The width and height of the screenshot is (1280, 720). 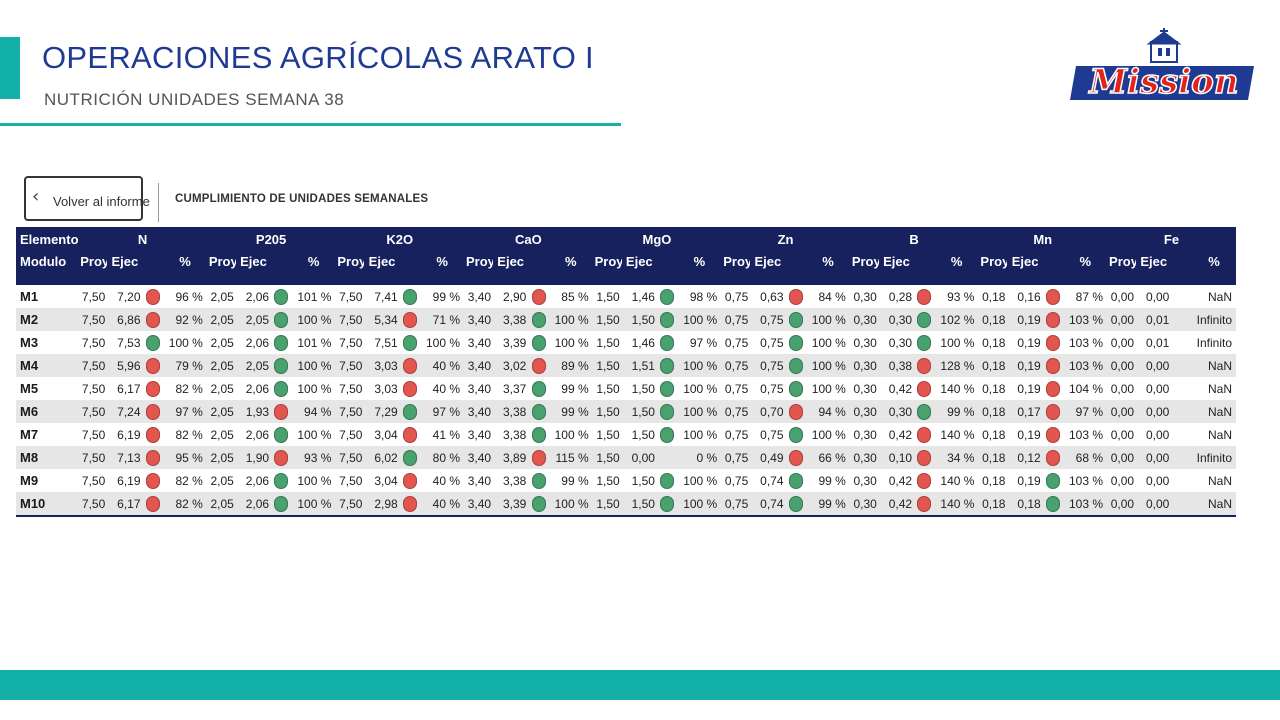 I want to click on title-underline, so click(x=310, y=124).